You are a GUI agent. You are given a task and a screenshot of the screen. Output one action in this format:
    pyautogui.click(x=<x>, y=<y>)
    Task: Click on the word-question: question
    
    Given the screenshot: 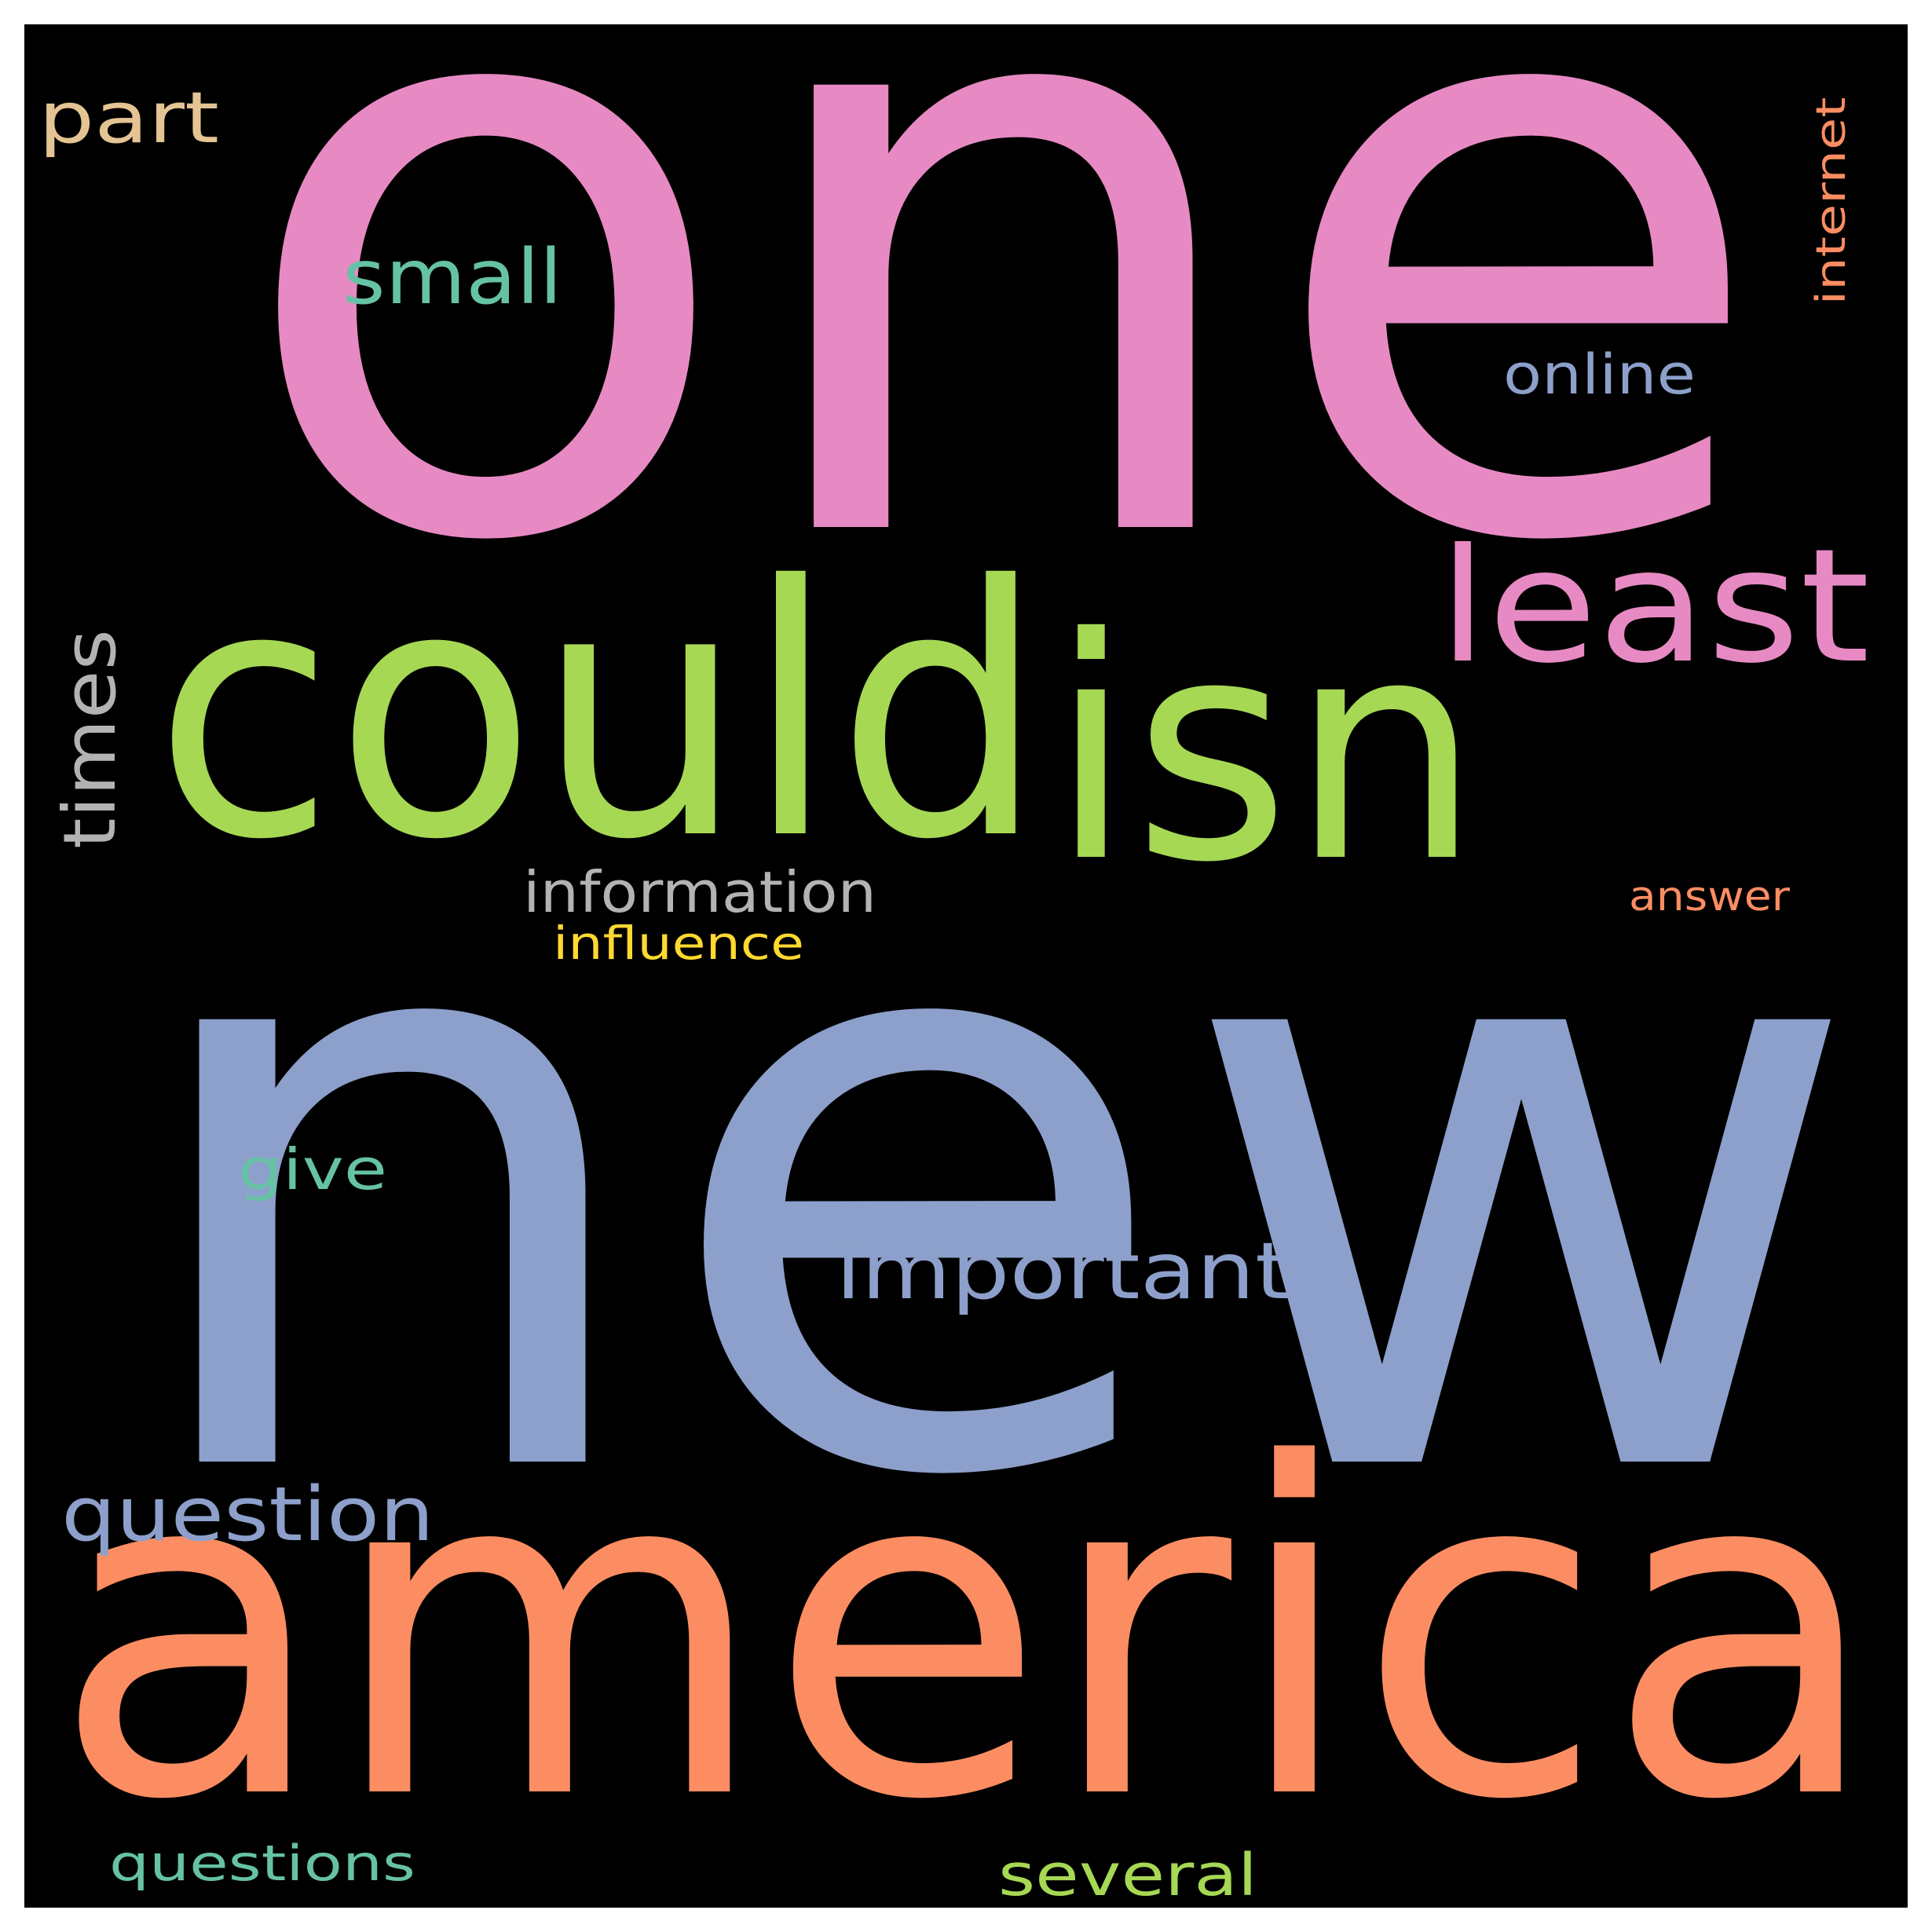 What is the action you would take?
    pyautogui.click(x=248, y=1515)
    